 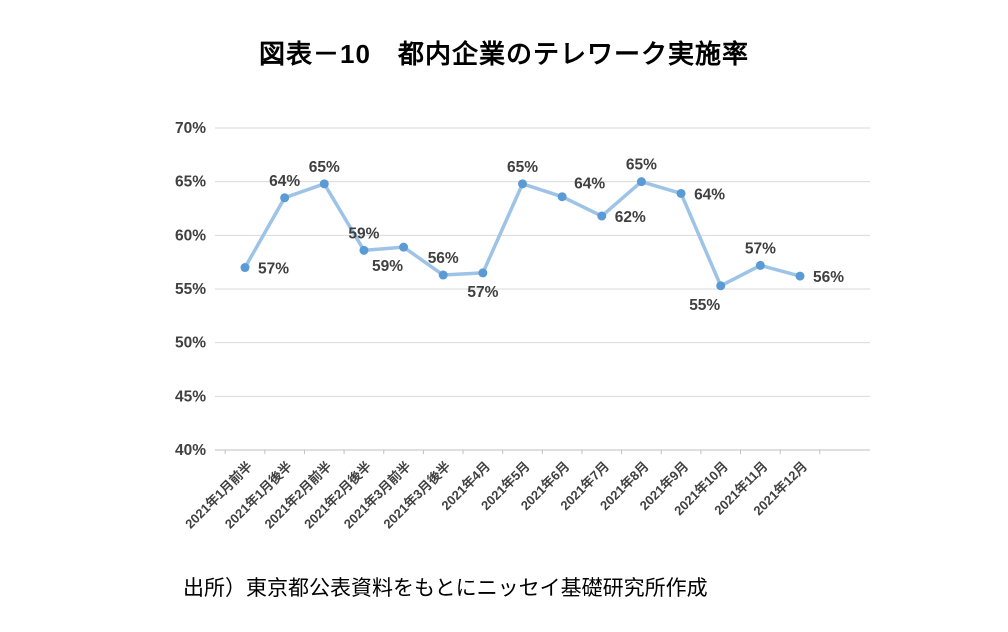 What do you see at coordinates (445, 588) in the screenshot?
I see `source-note: 出所）東京都公表資料をもとにニッセイ基礎研究所作成` at bounding box center [445, 588].